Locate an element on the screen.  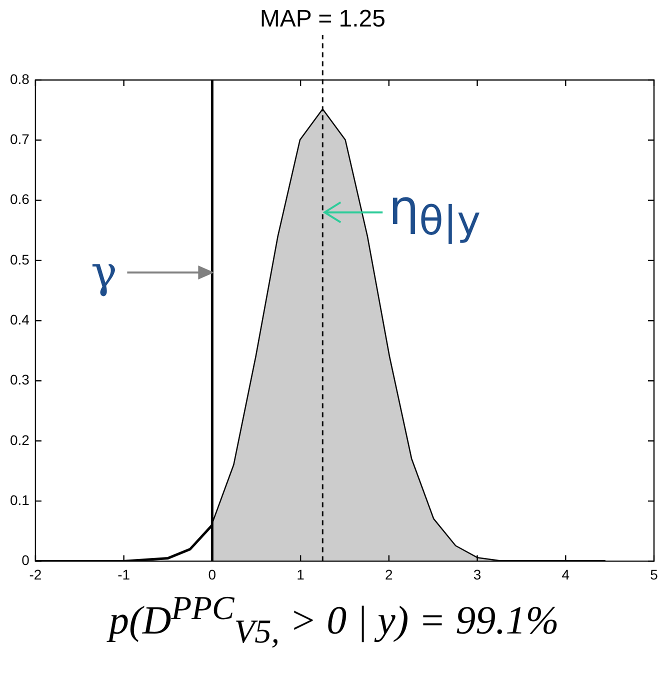
x-tick-label: 3 is located at coordinates (477, 574).